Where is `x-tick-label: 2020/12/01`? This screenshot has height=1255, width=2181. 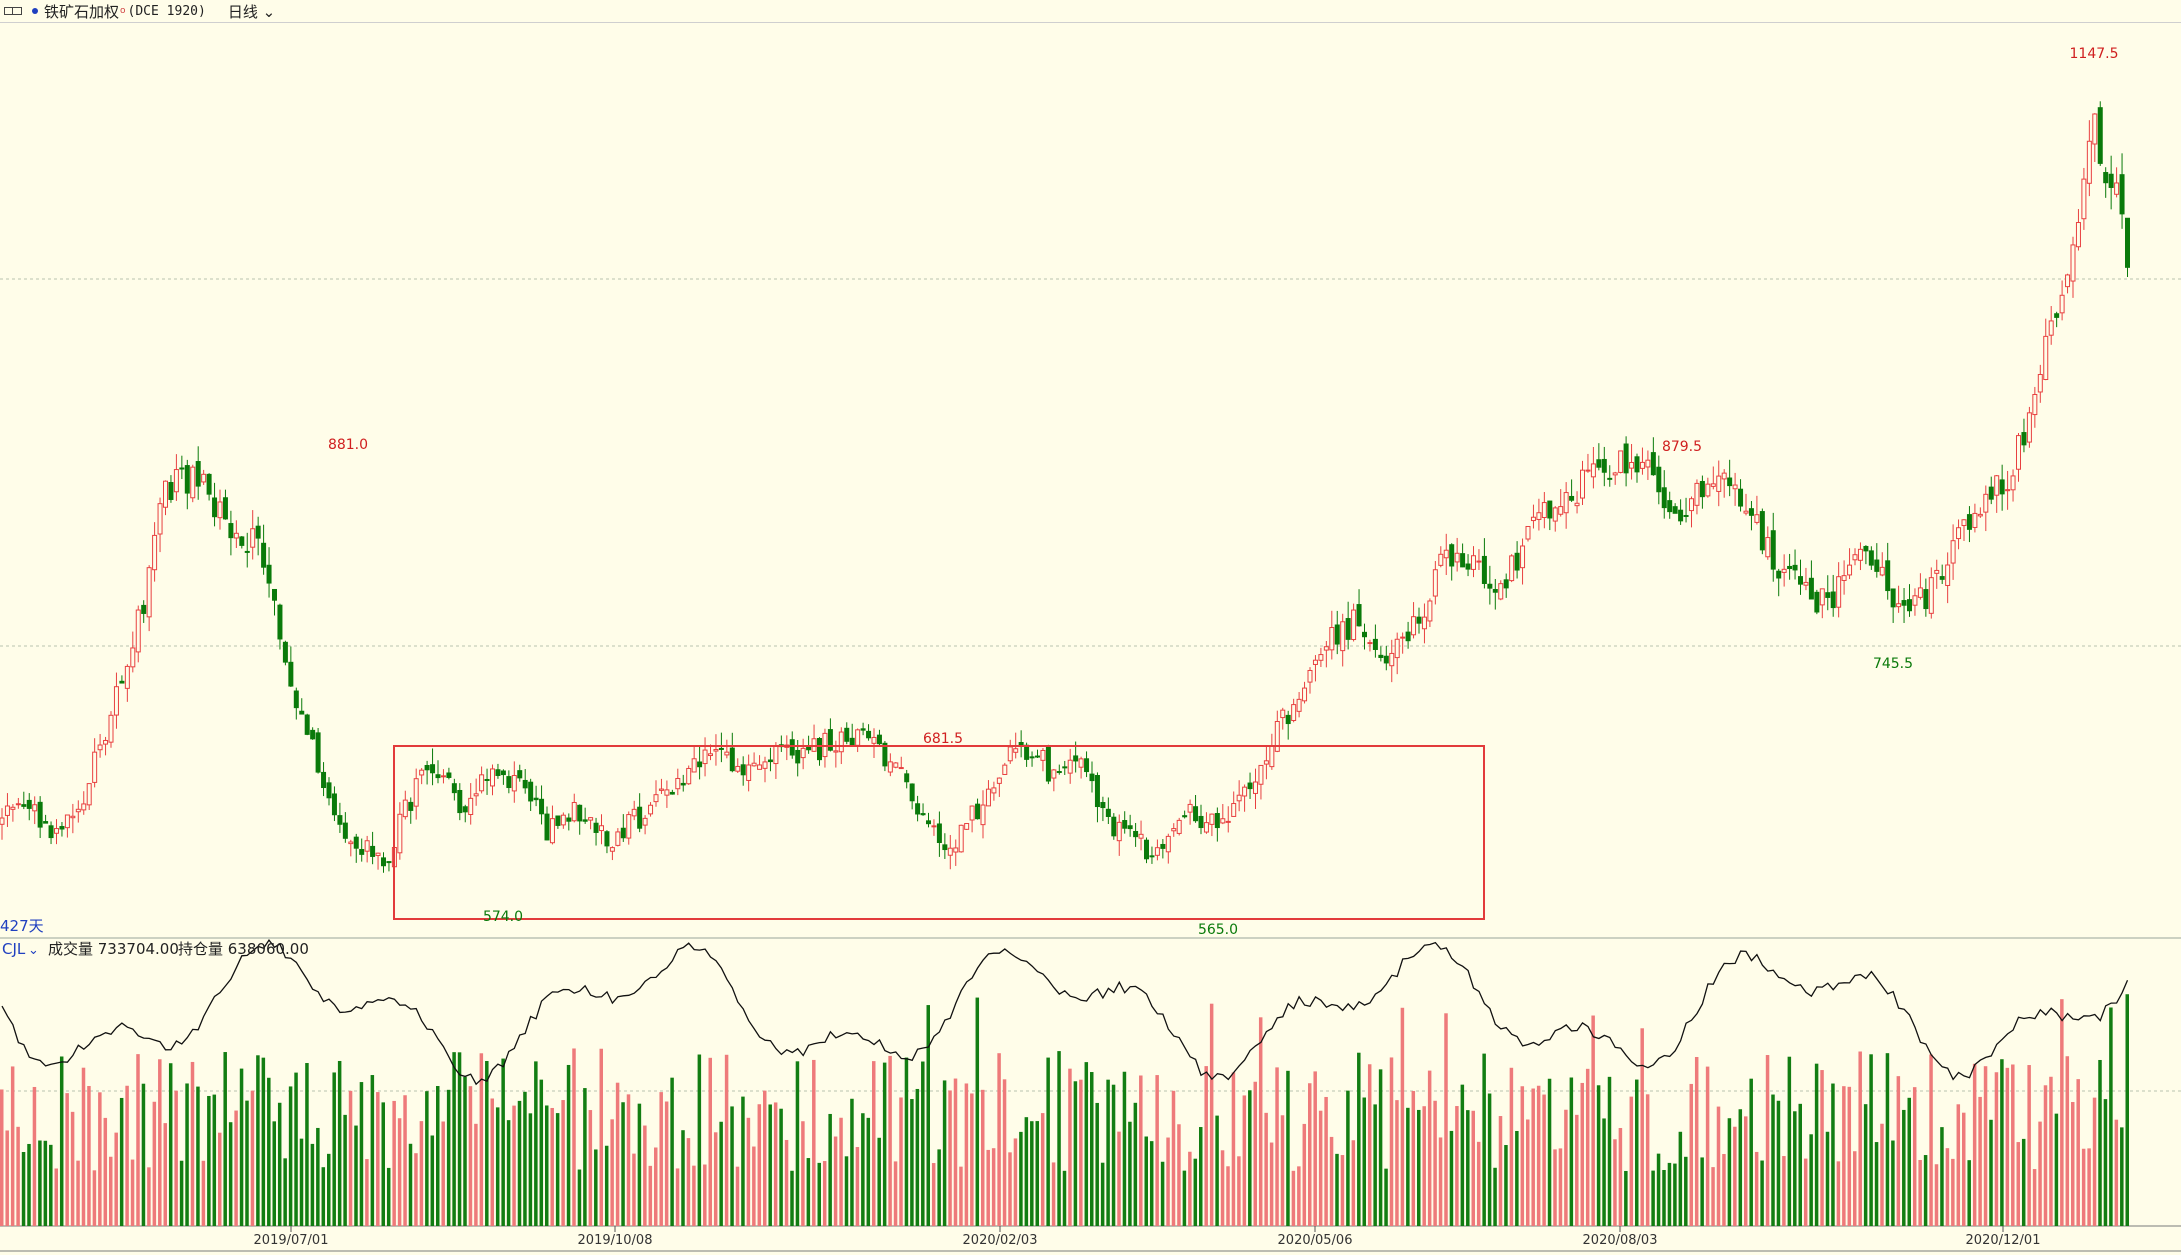 x-tick-label: 2020/12/01 is located at coordinates (2003, 1240).